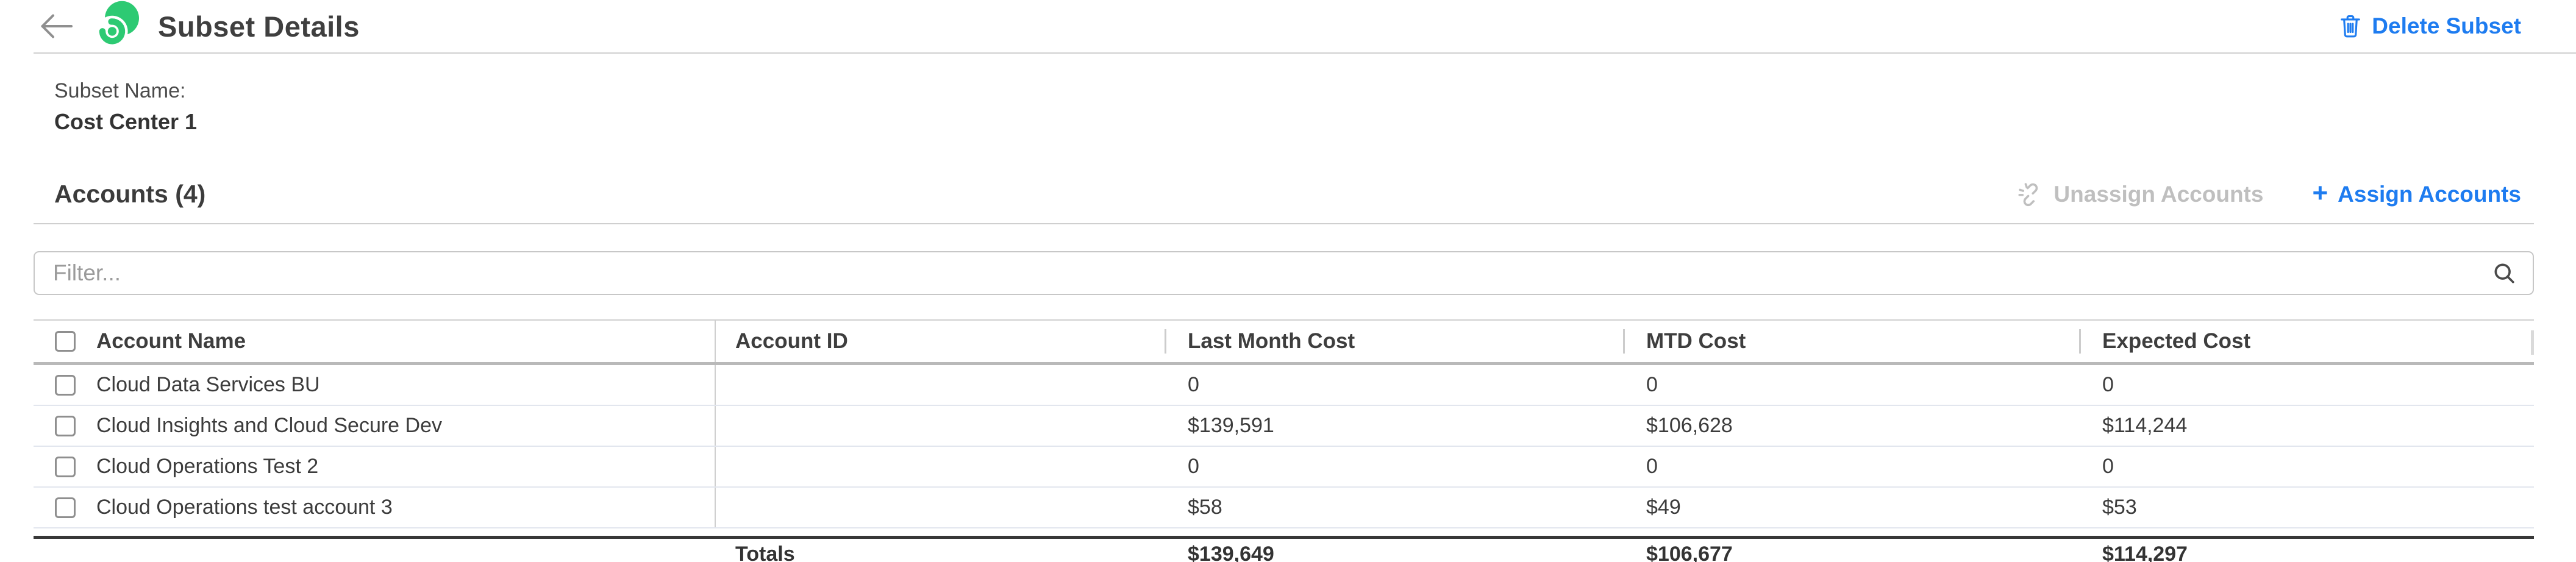  I want to click on trash-icon, so click(2351, 27).